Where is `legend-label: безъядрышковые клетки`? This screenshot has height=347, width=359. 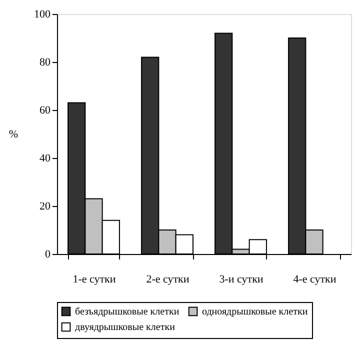 legend-label: безъядрышковые клетки is located at coordinates (127, 312).